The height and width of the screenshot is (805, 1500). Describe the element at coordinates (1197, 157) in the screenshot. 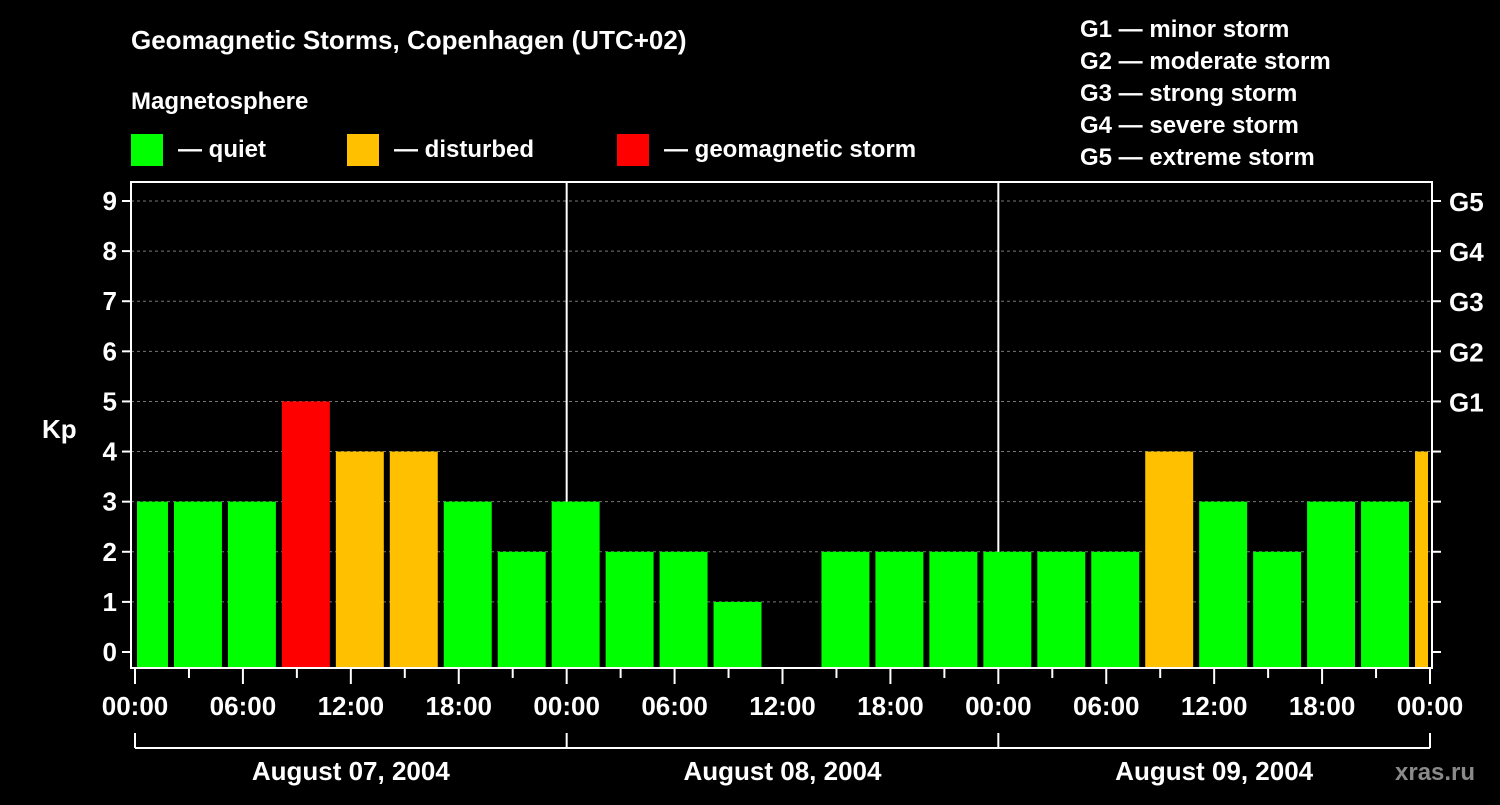

I see `storm-scale-g5: G5 — extreme storm` at that location.